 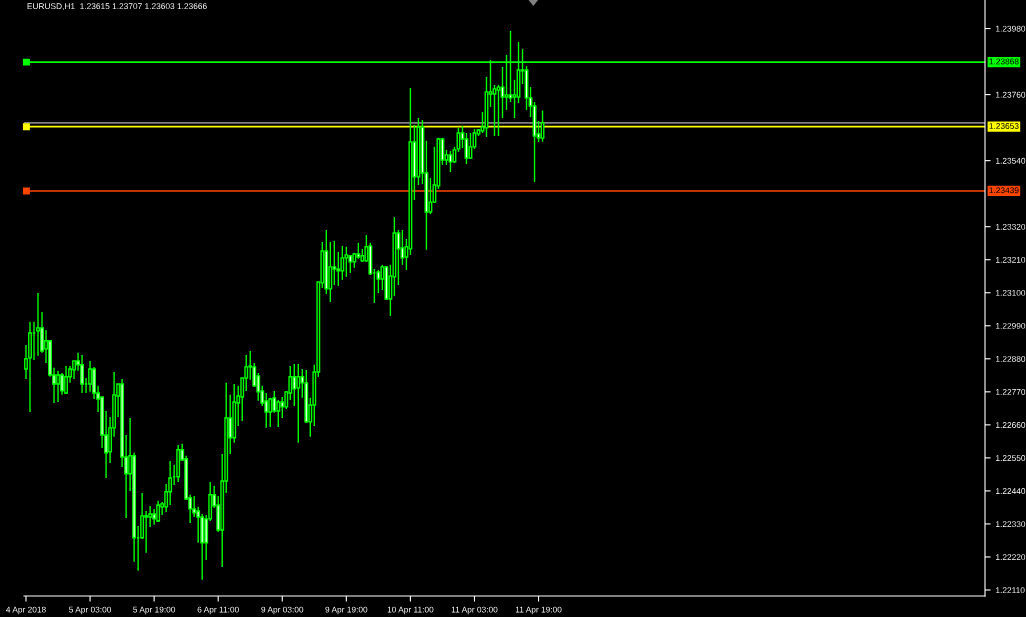 I want to click on y-tick-label: 1.23540, so click(x=1011, y=160).